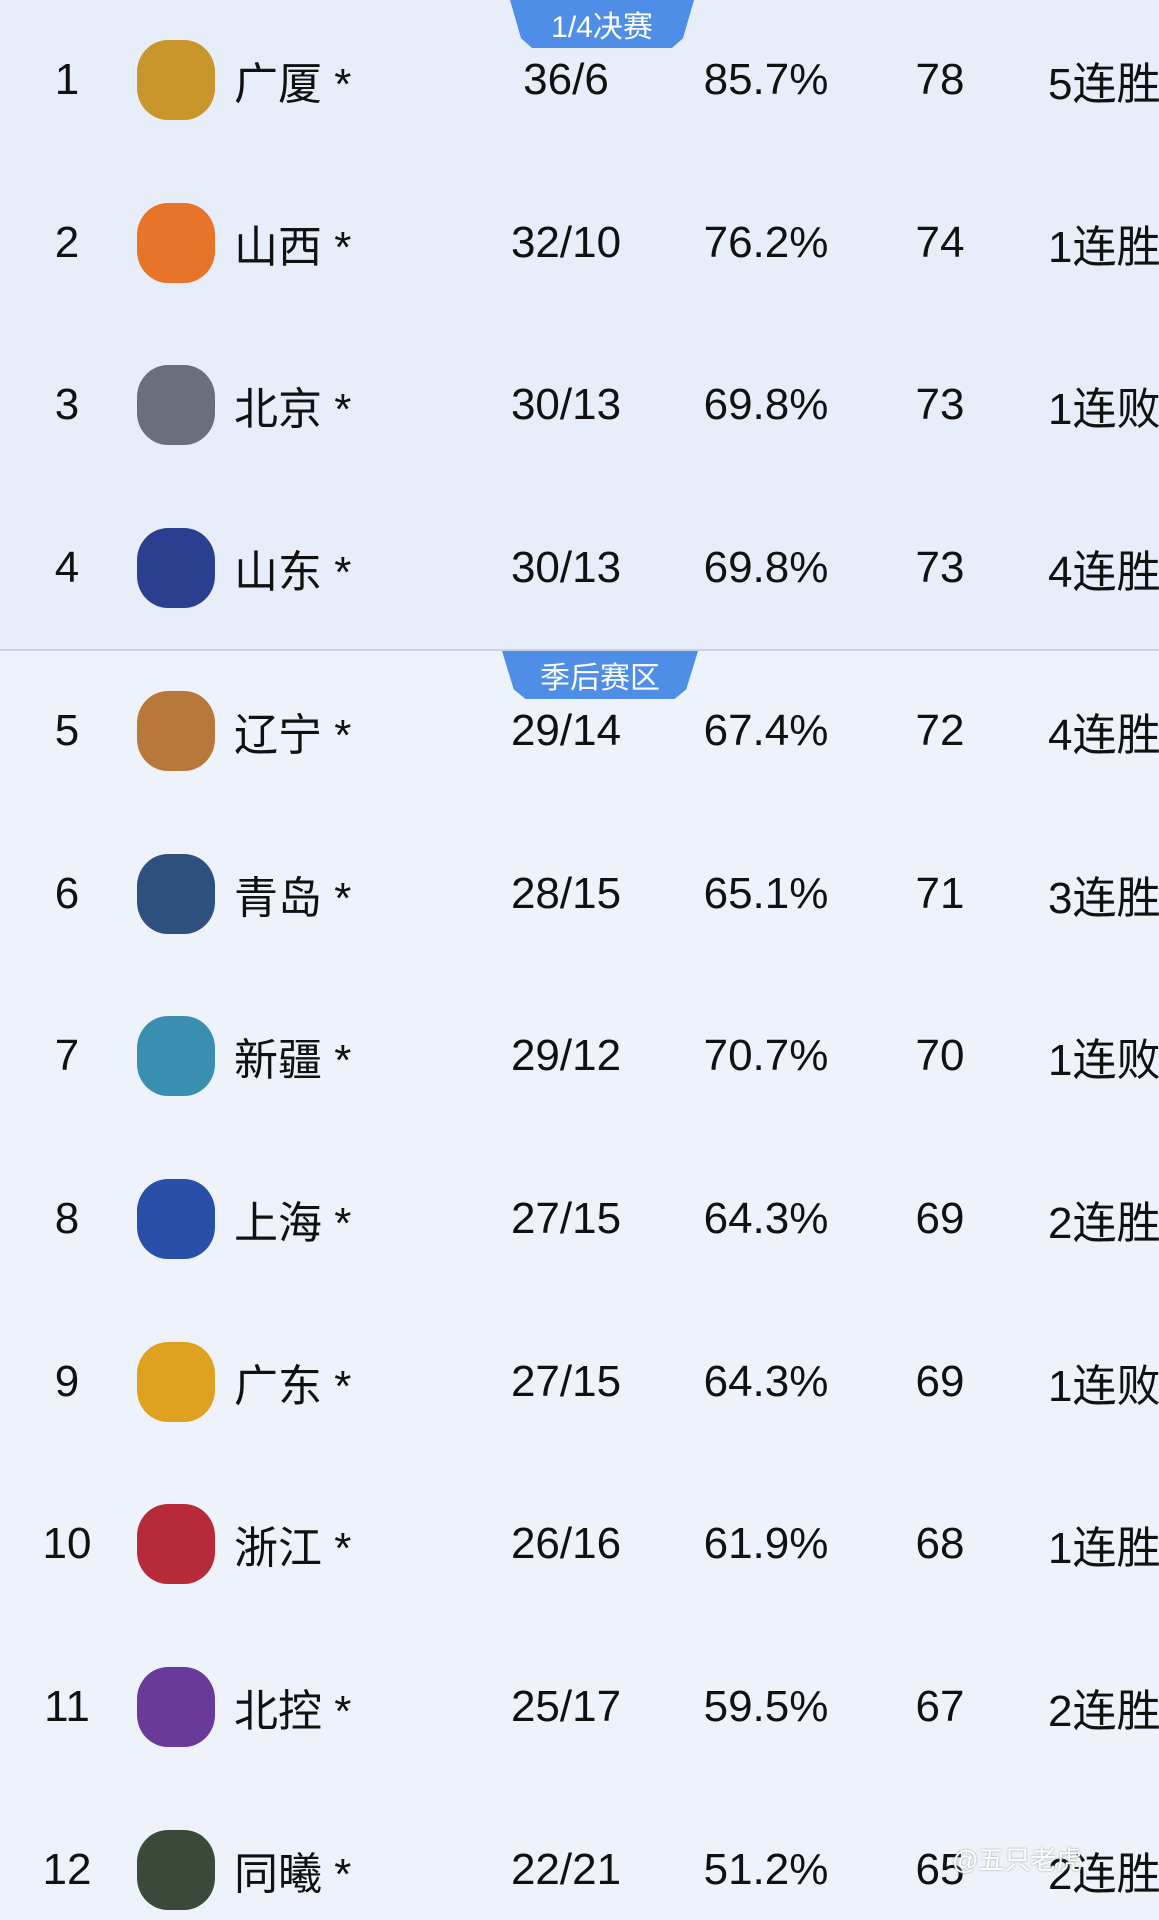 The height and width of the screenshot is (1920, 1159). I want to click on team-name: 同曦 *, so click(293, 1874).